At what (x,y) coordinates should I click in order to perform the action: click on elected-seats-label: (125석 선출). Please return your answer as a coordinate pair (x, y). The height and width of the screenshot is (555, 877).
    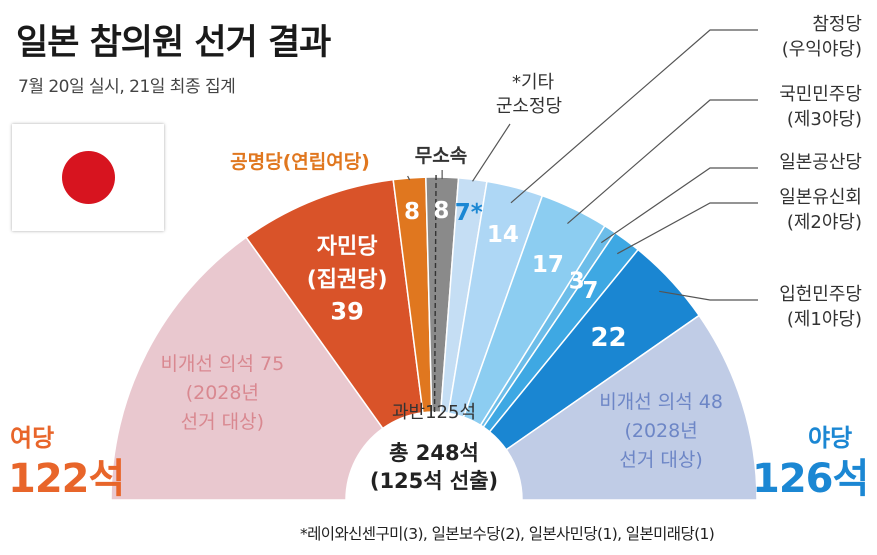
    Looking at the image, I should click on (434, 481).